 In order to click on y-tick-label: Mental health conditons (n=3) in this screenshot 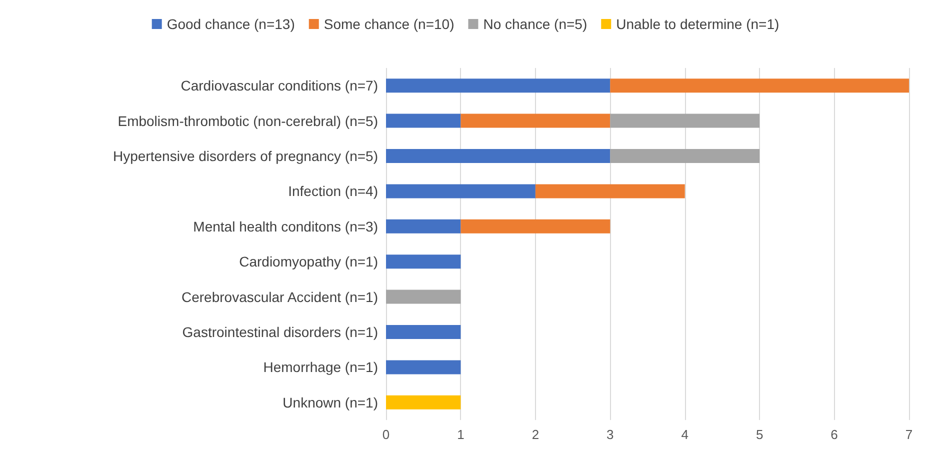, I will do `click(285, 226)`.